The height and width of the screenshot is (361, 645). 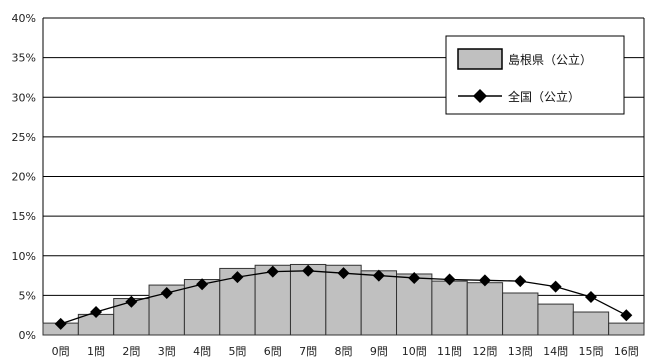 I want to click on line-point-10問, so click(x=414, y=277).